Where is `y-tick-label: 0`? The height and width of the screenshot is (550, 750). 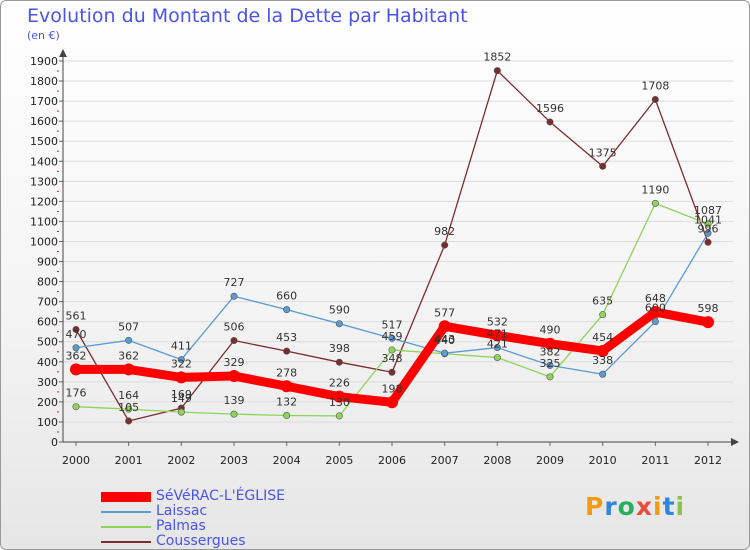
y-tick-label: 0 is located at coordinates (54, 442).